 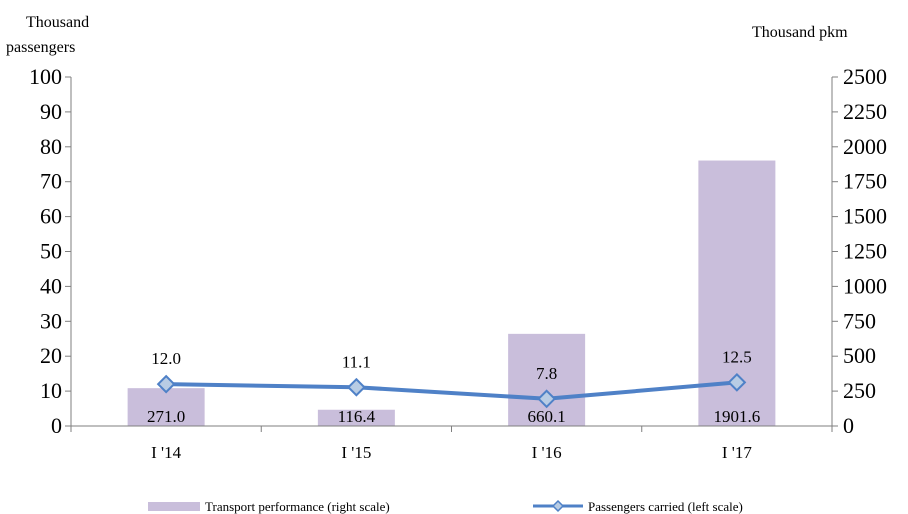 I want to click on category-label: I '14, so click(x=166, y=452).